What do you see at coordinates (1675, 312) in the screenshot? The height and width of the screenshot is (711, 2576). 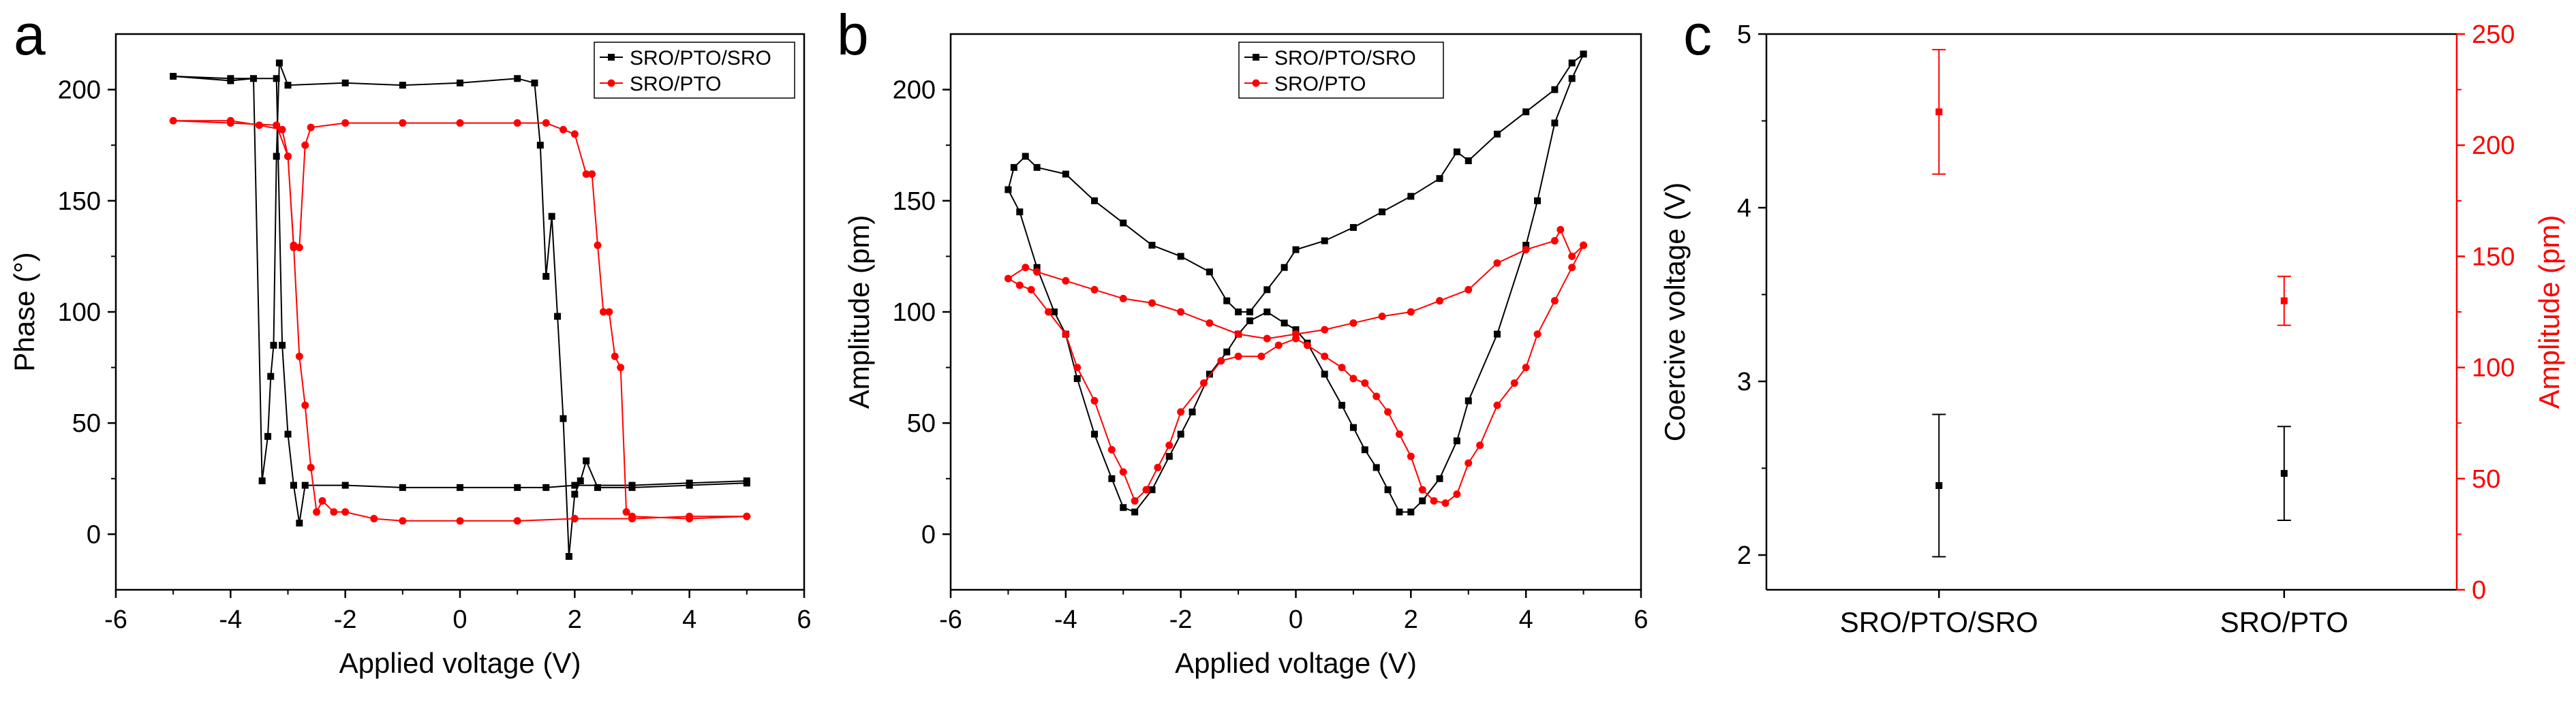 I see `y-axis-title-left: Coercive voltage (V)` at bounding box center [1675, 312].